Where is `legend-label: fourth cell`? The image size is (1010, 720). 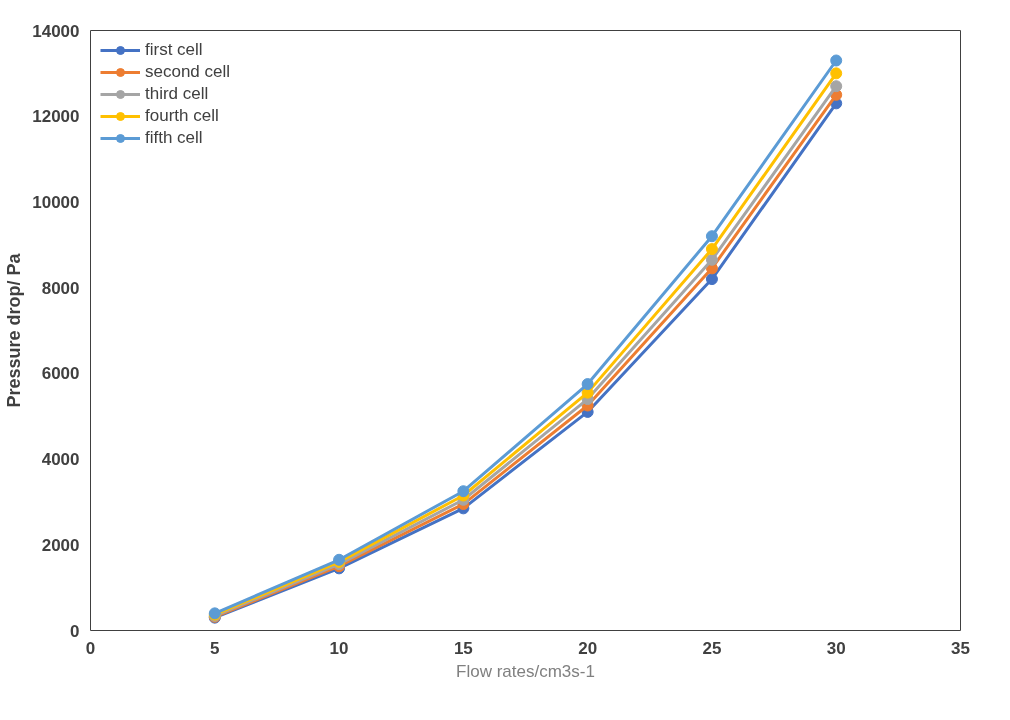 legend-label: fourth cell is located at coordinates (182, 116).